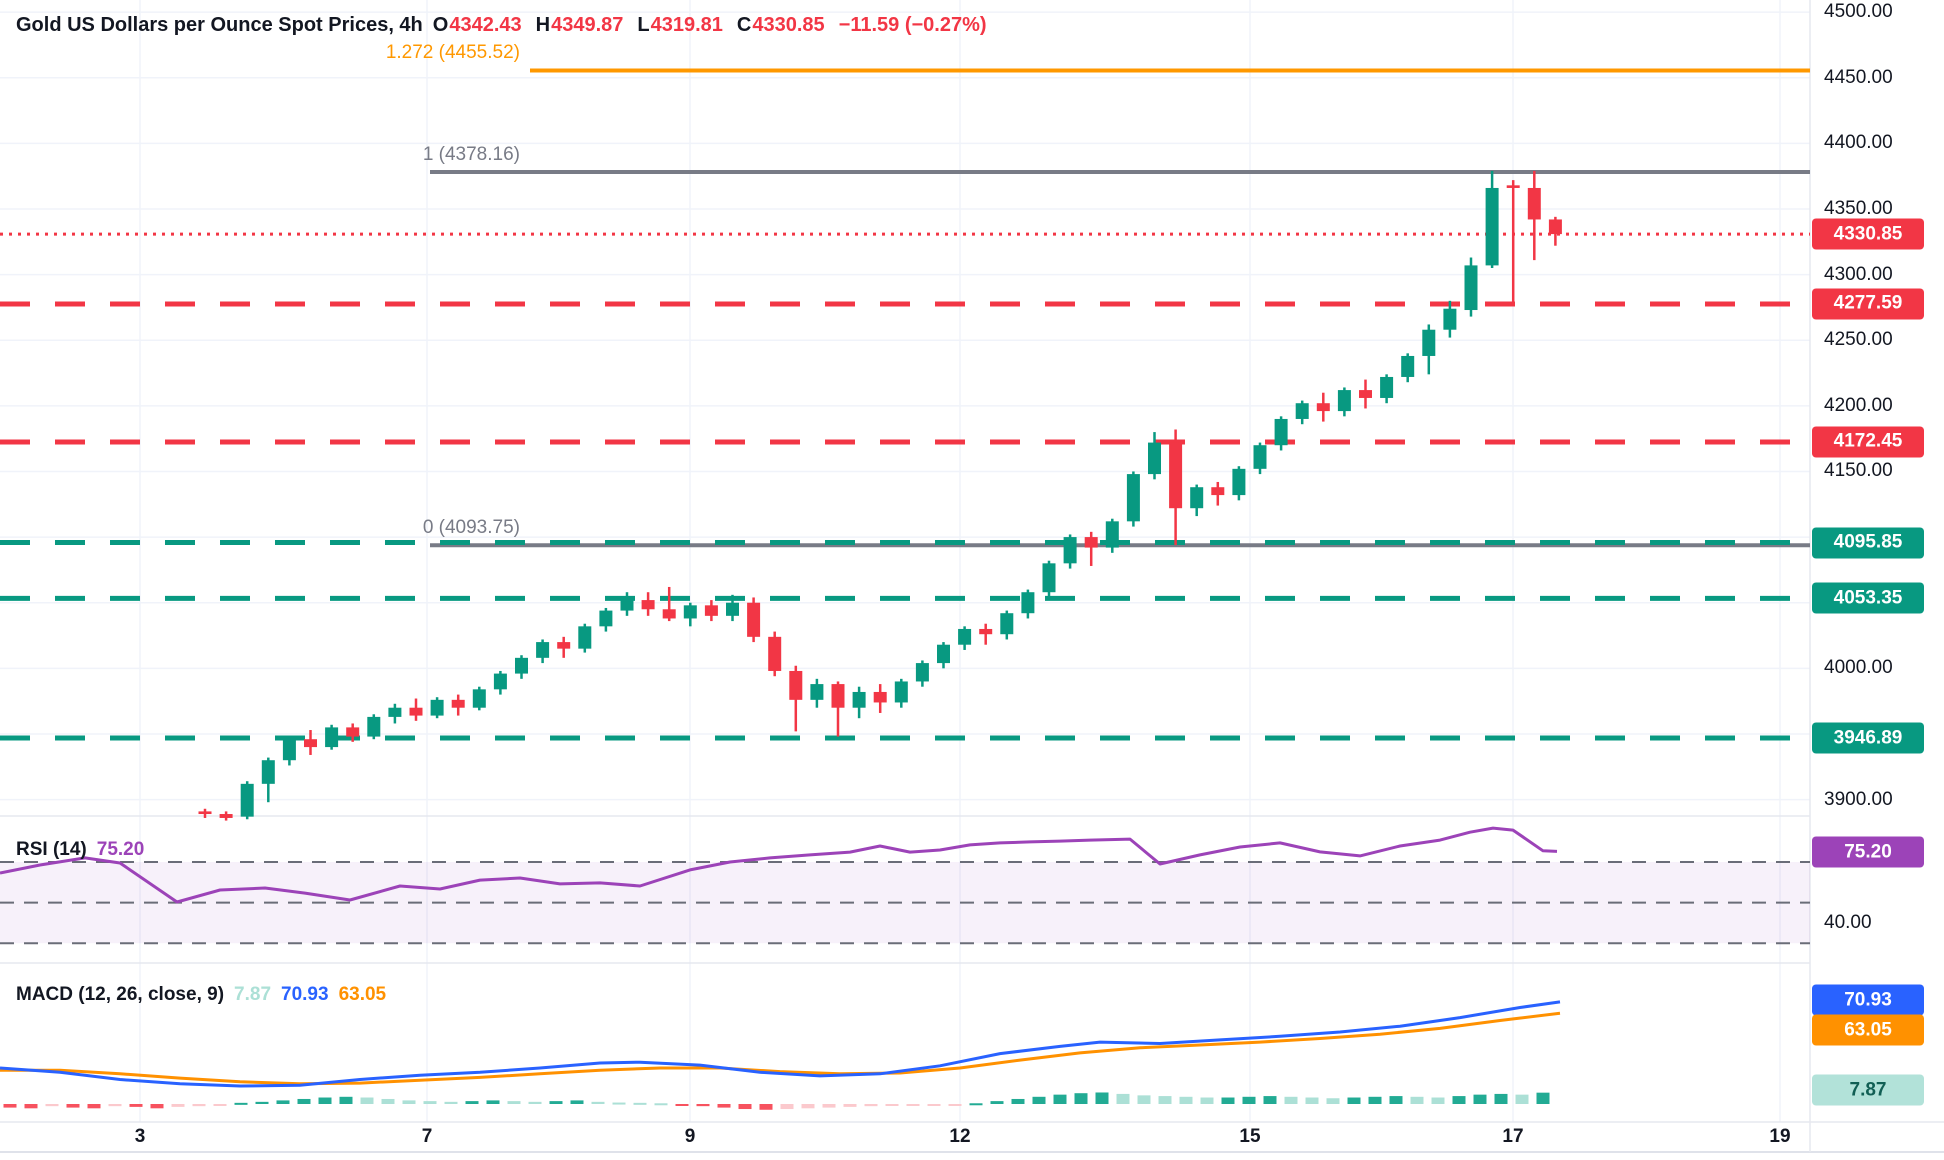 The height and width of the screenshot is (1160, 1944). I want to click on time-axis-label: 12, so click(960, 1136).